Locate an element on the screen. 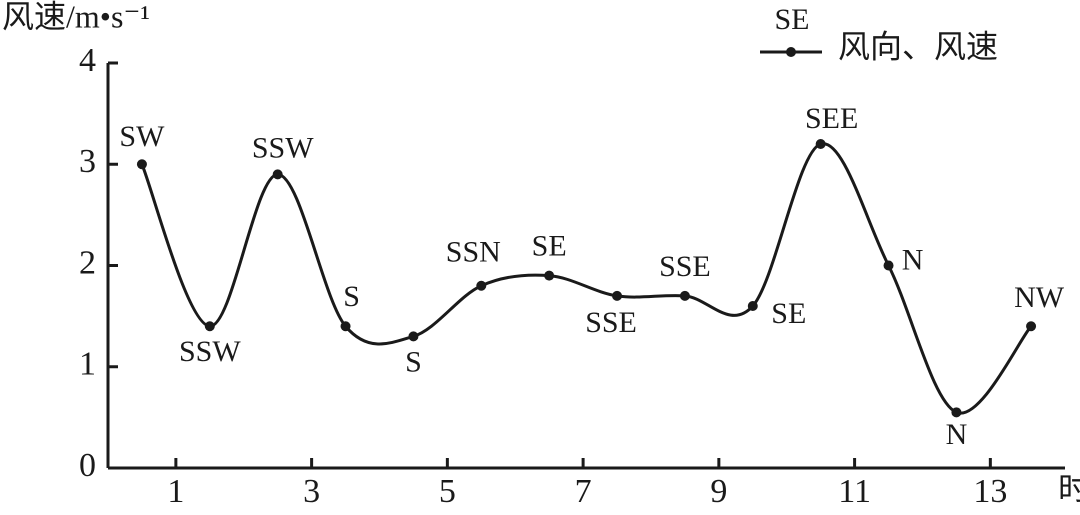  legend-sample-label: SE is located at coordinates (791, 19).